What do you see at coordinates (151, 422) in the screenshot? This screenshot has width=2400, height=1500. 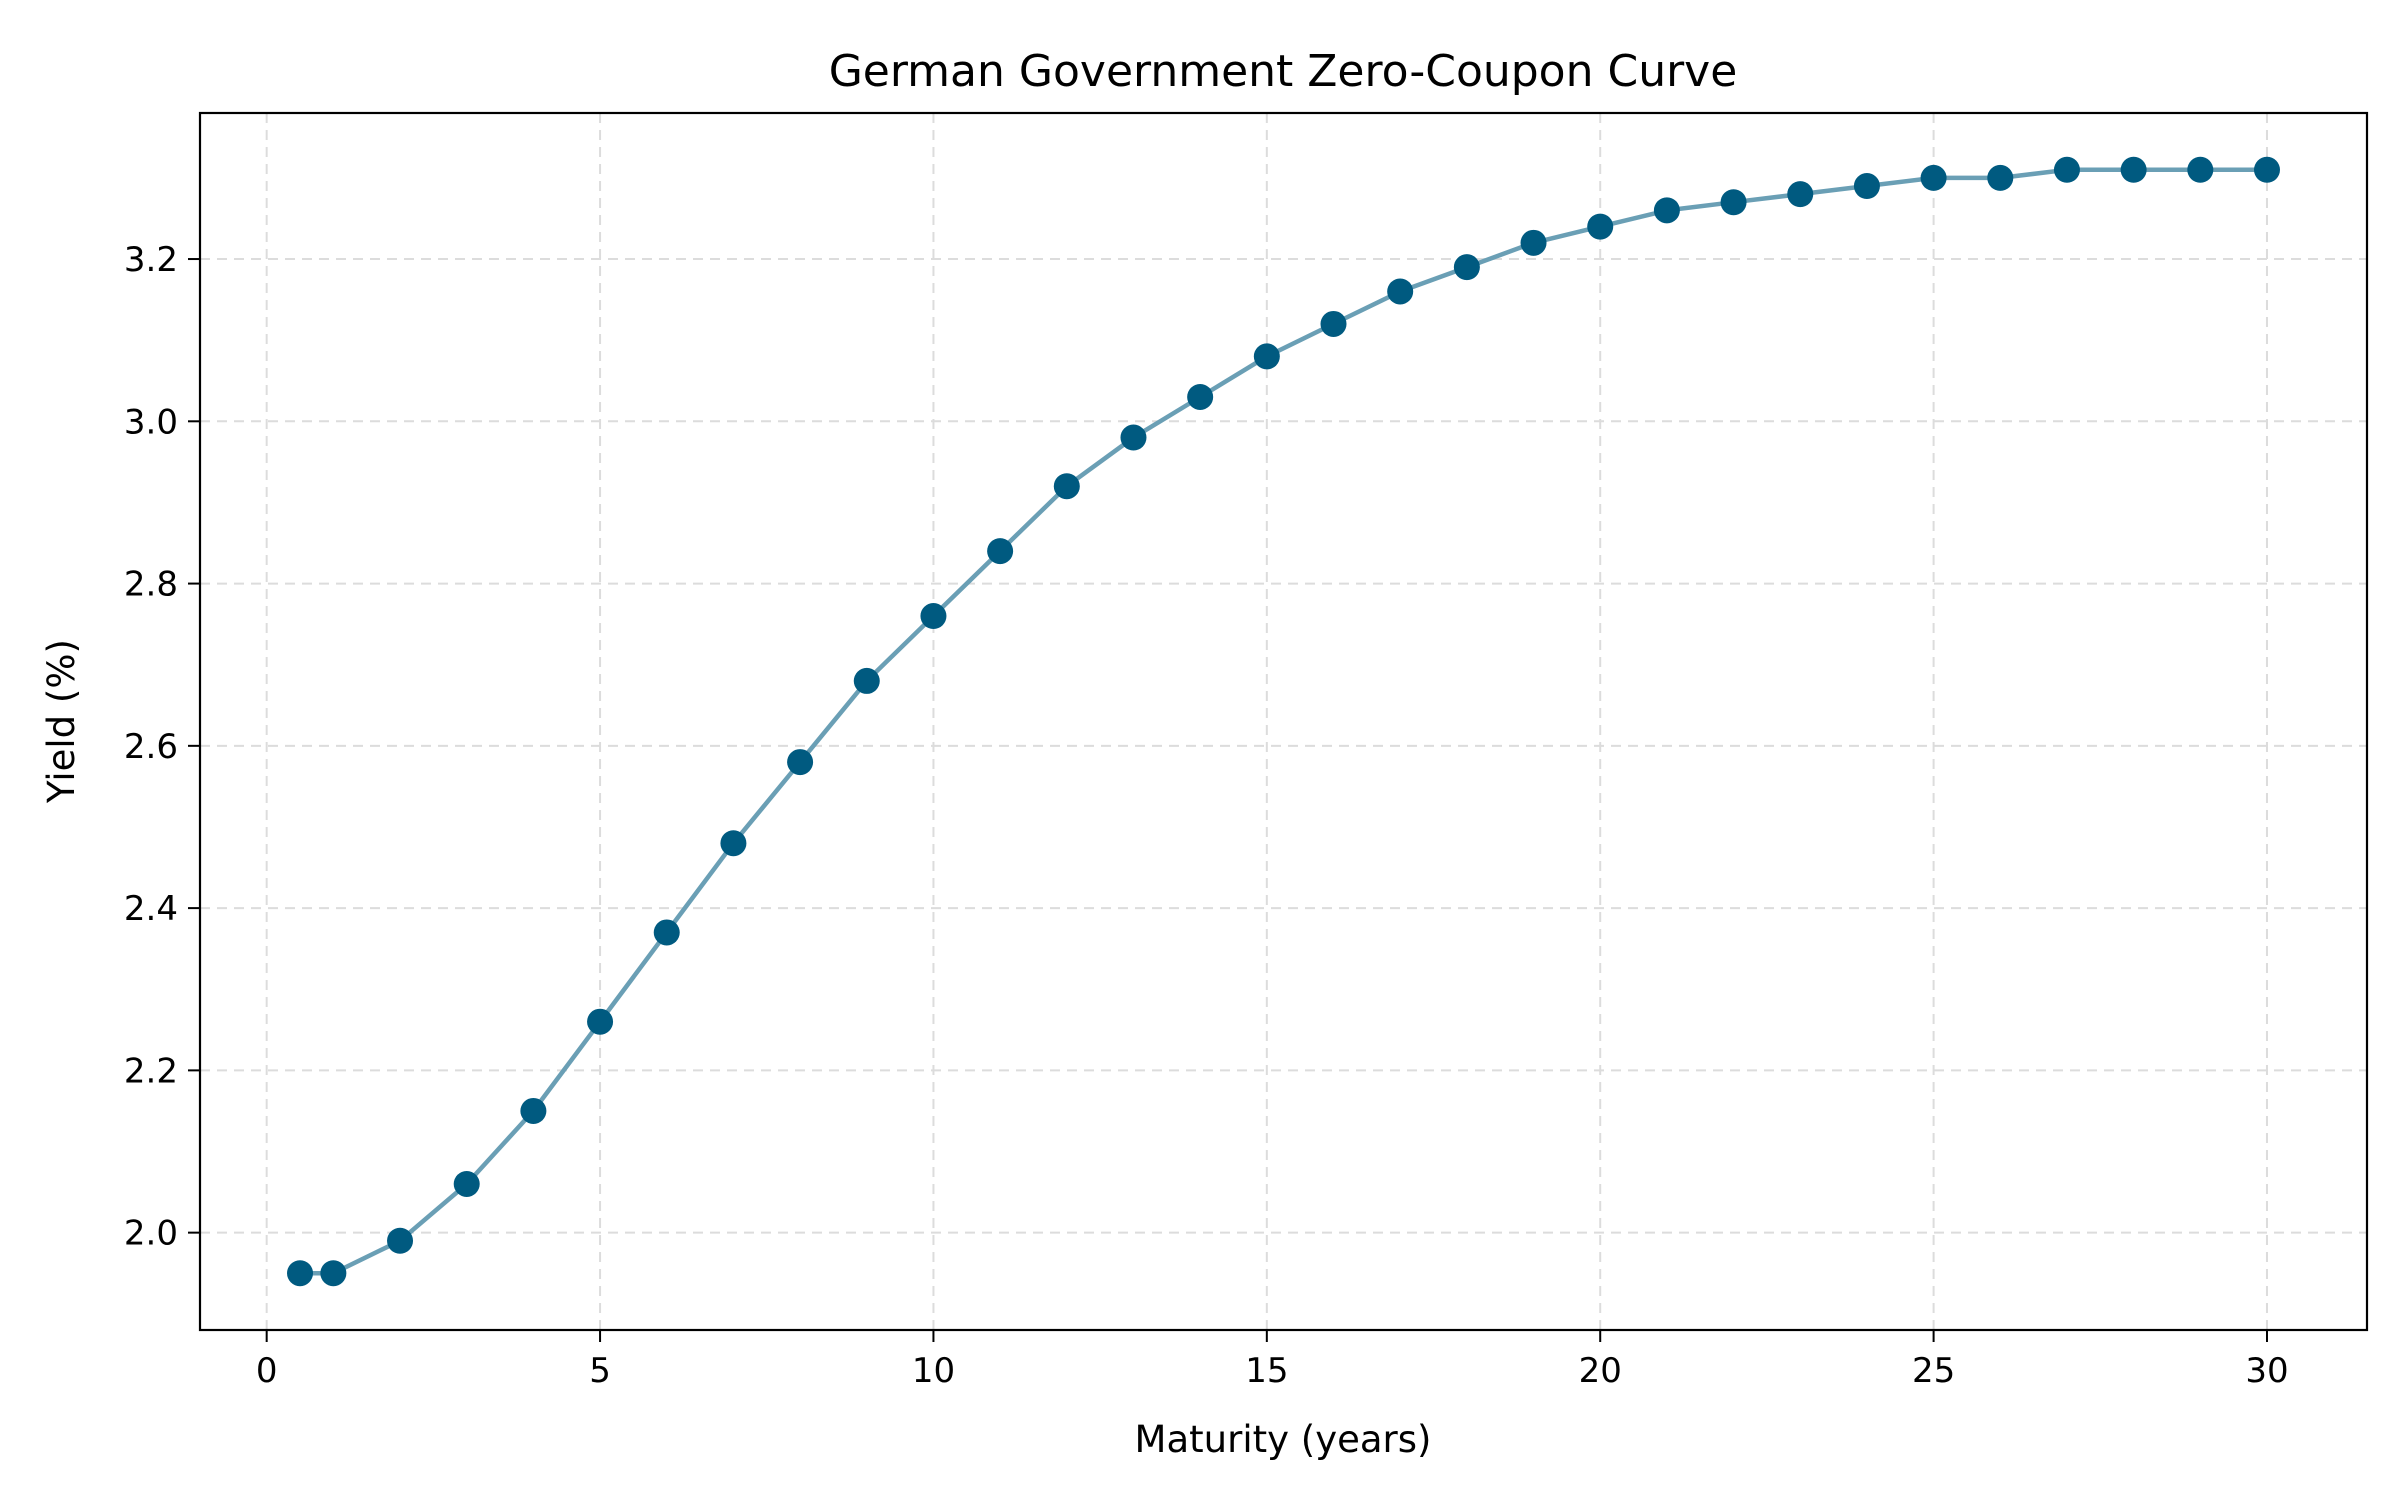 I see `y-tick-label: 3.0` at bounding box center [151, 422].